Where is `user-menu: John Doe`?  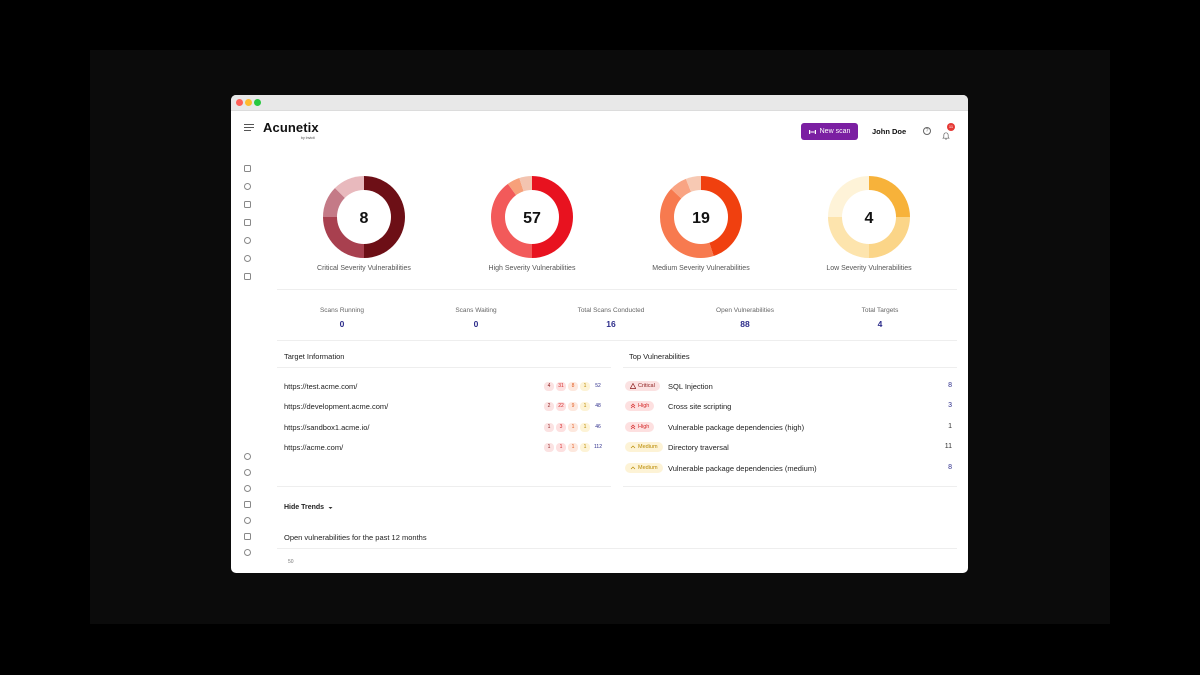 user-menu: John Doe is located at coordinates (889, 131).